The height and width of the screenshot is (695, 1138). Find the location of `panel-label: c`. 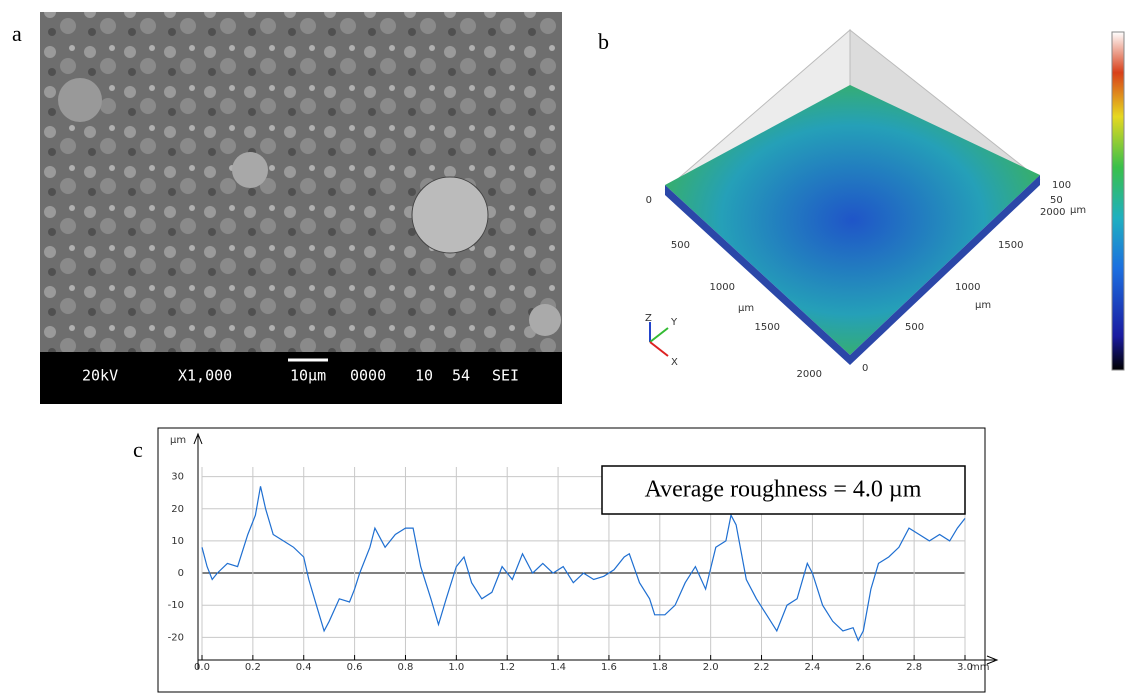

panel-label: c is located at coordinates (138, 449).